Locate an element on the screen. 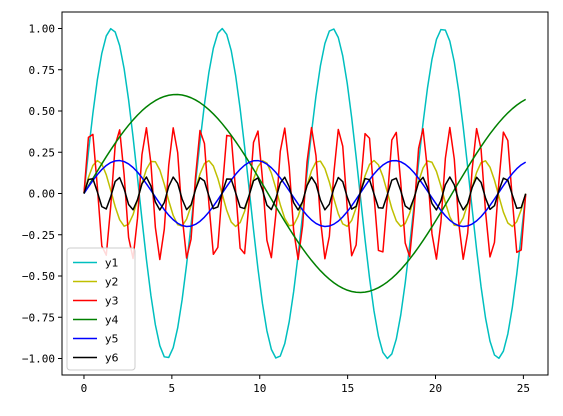 The width and height of the screenshot is (563, 416). legend-entry-y5: y5 is located at coordinates (96, 339).